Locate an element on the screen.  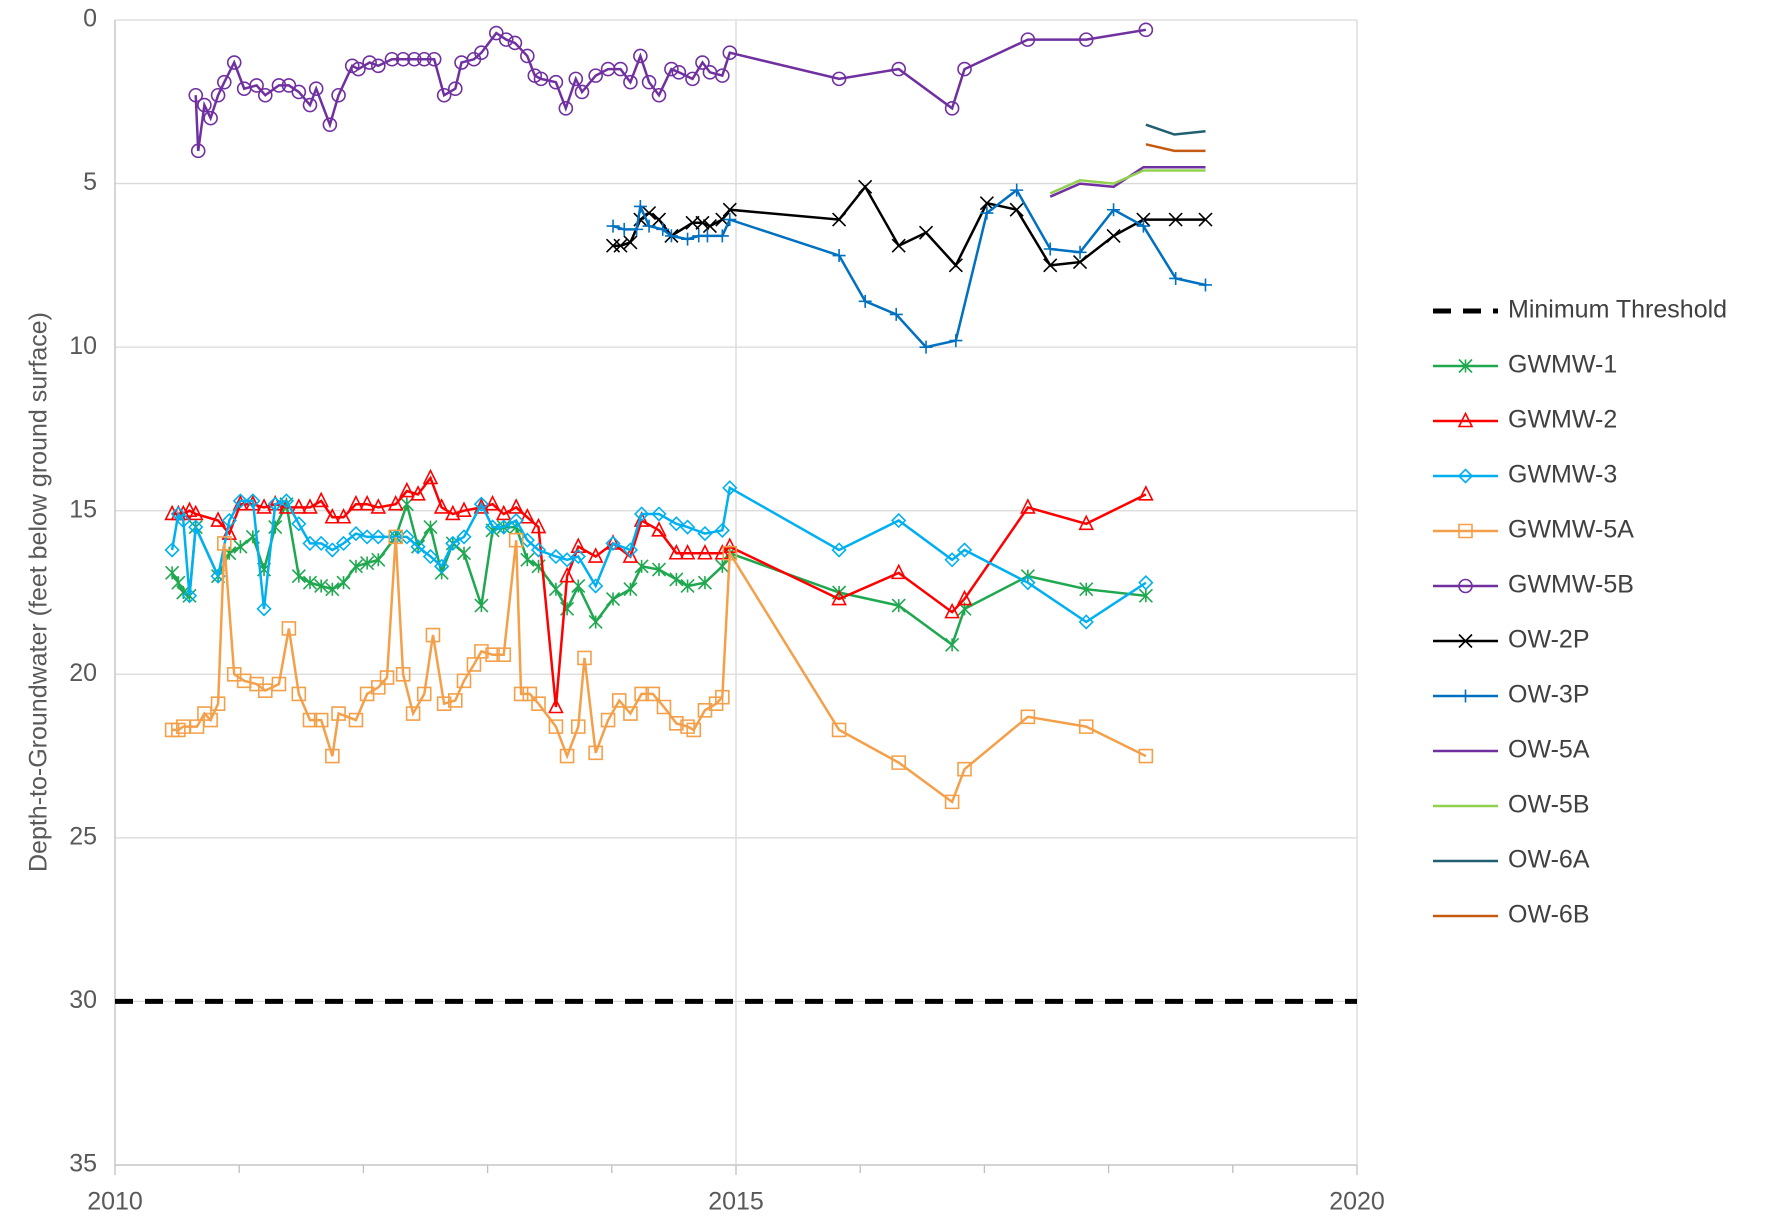
y-tick-label: 30 is located at coordinates (83, 1000).